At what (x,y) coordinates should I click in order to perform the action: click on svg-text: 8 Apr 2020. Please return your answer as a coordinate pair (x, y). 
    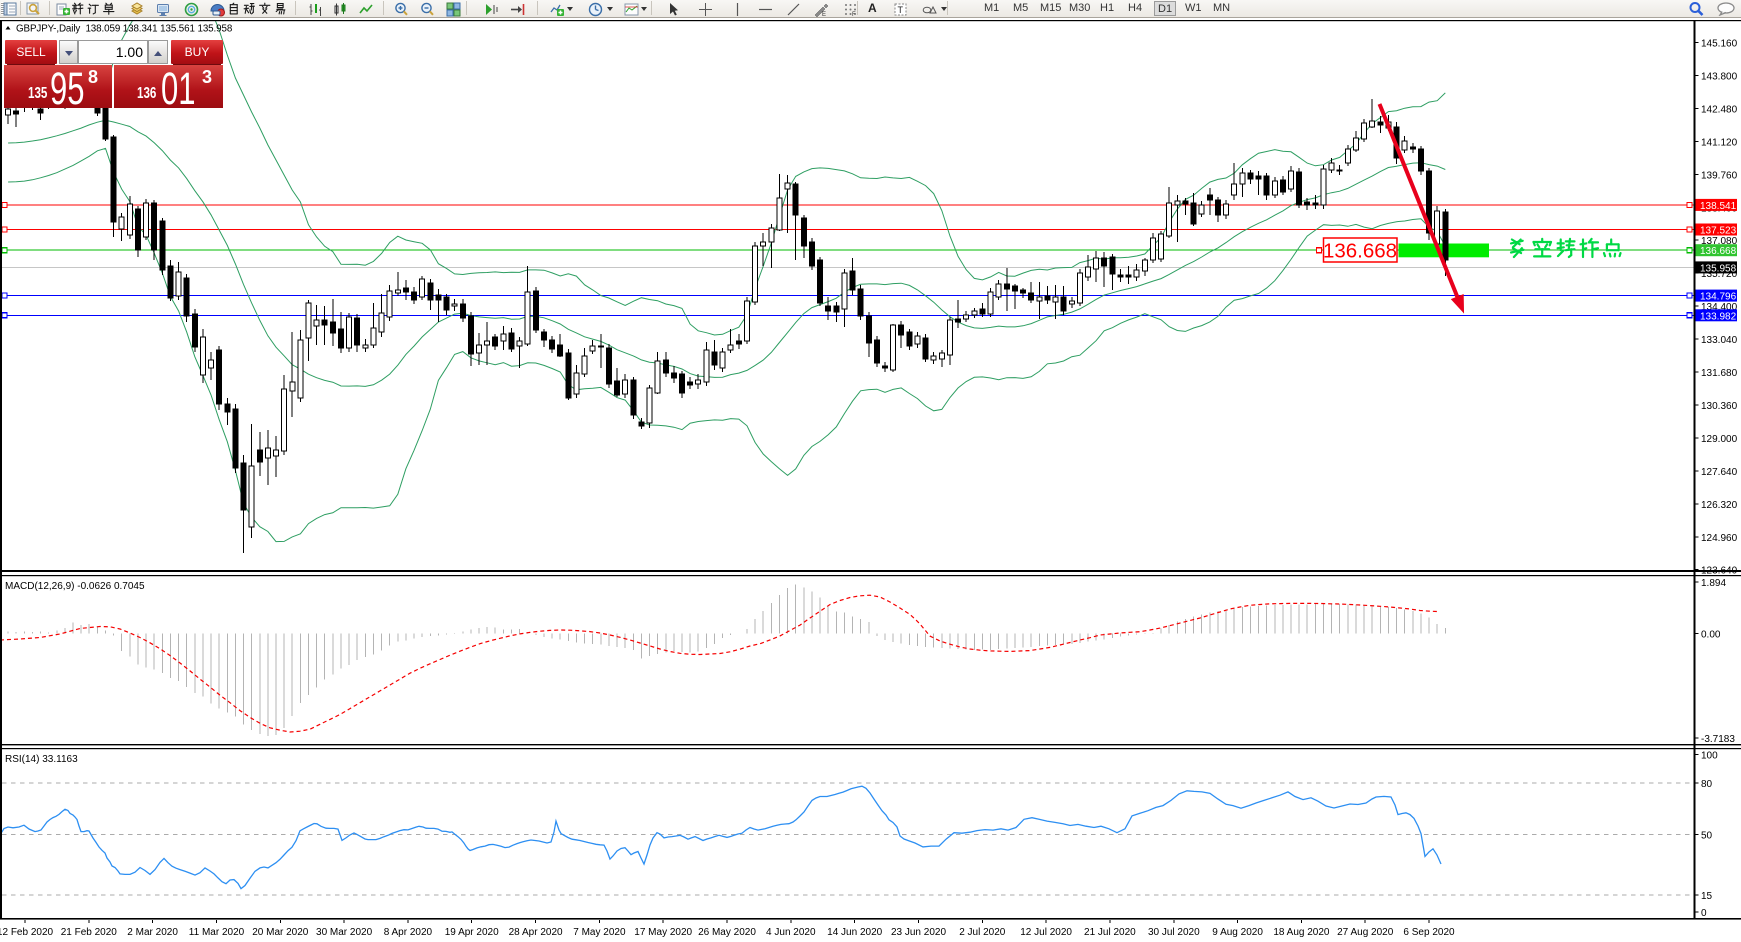
    Looking at the image, I should click on (408, 932).